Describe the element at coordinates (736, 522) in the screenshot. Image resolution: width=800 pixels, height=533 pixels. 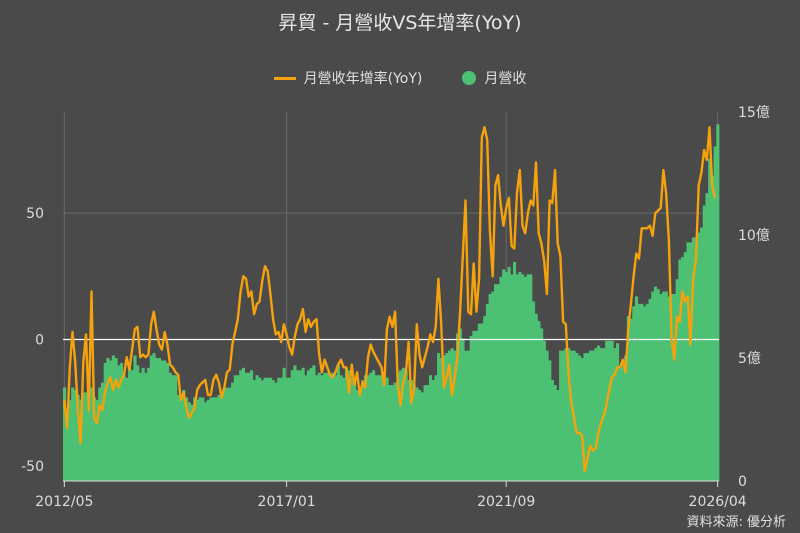
I see `source-credit: 資料來源: 優分析` at that location.